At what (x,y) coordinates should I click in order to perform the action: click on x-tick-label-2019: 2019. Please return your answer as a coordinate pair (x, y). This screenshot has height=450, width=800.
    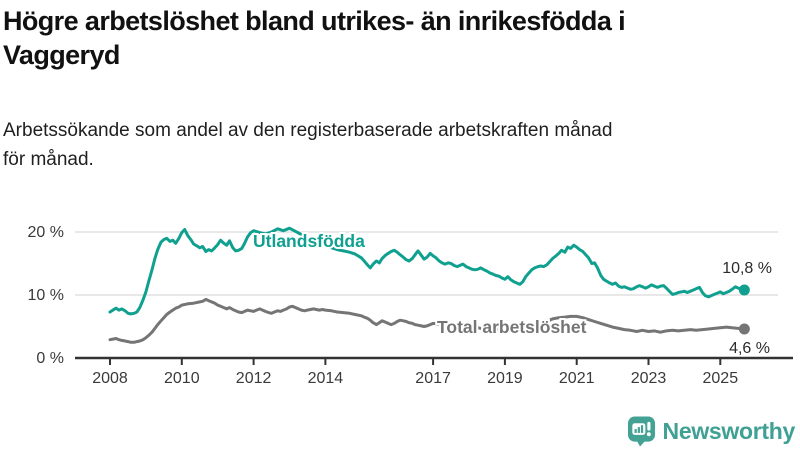
    Looking at the image, I should click on (505, 378).